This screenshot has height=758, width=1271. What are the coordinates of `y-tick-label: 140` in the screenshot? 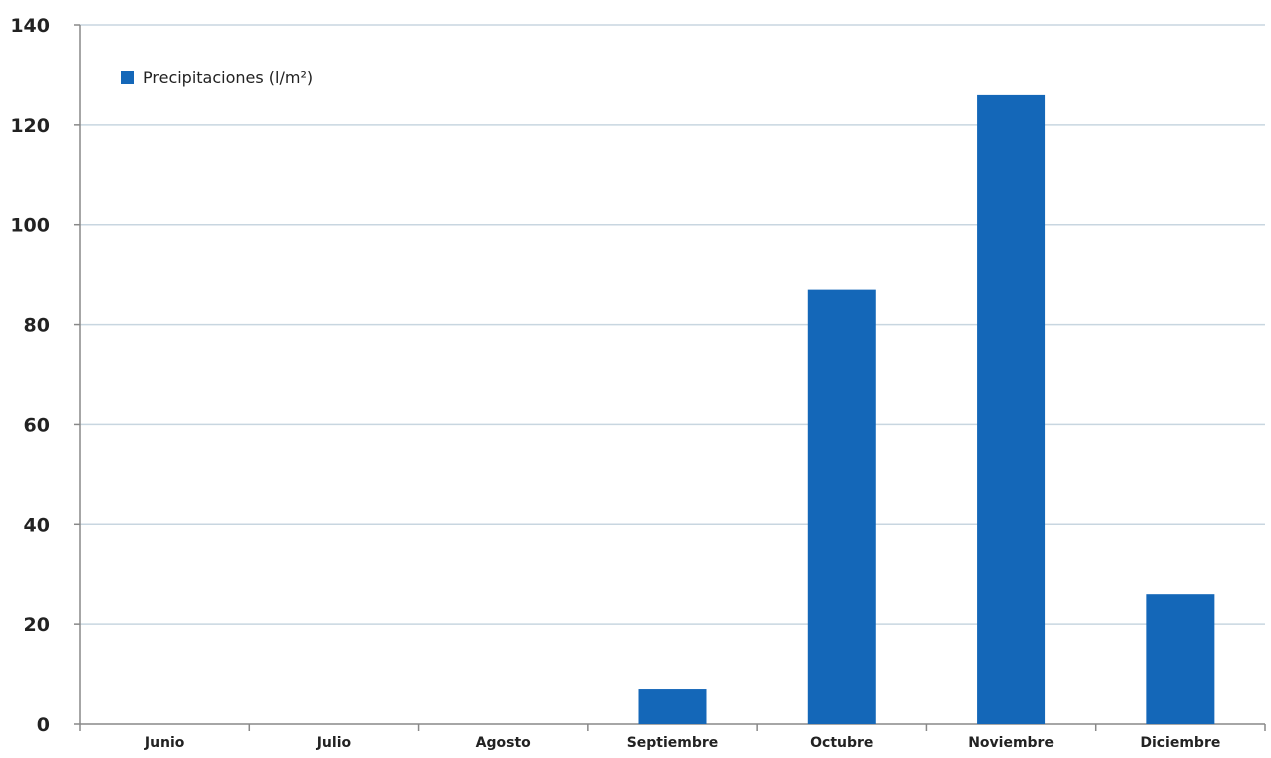 It's located at (30, 26).